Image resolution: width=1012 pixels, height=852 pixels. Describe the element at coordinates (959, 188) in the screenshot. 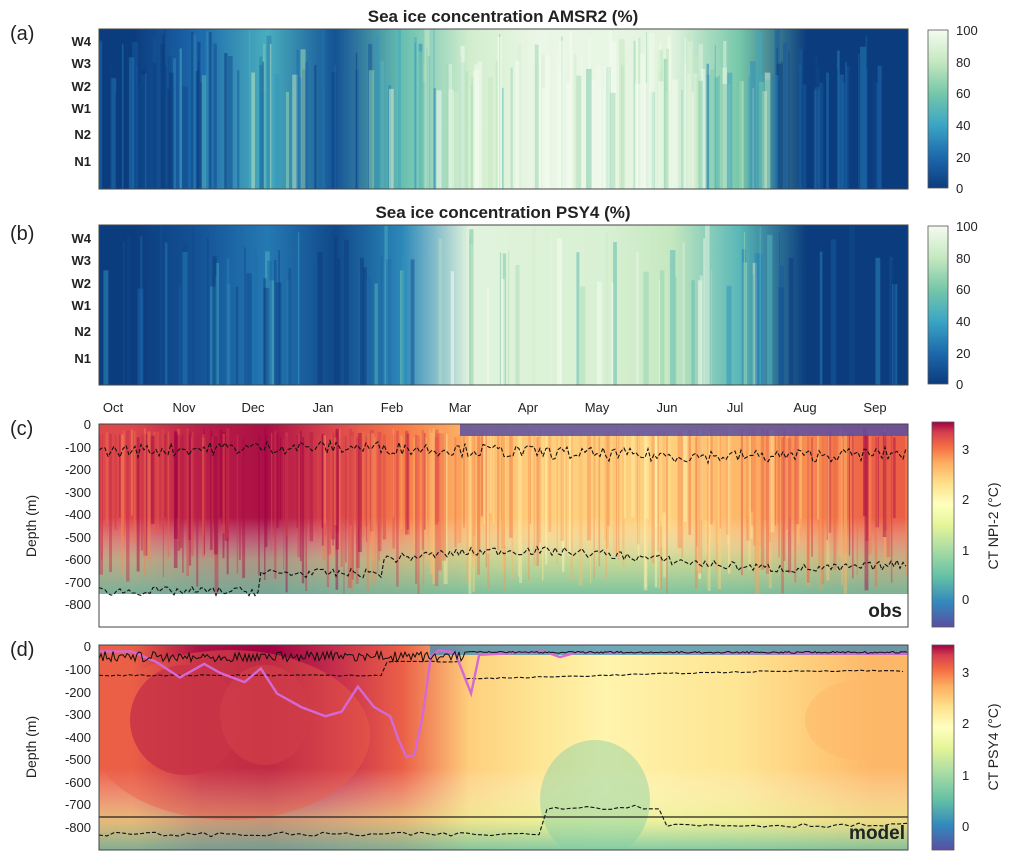

I see `panel-a-cb-tick-0: 0` at that location.